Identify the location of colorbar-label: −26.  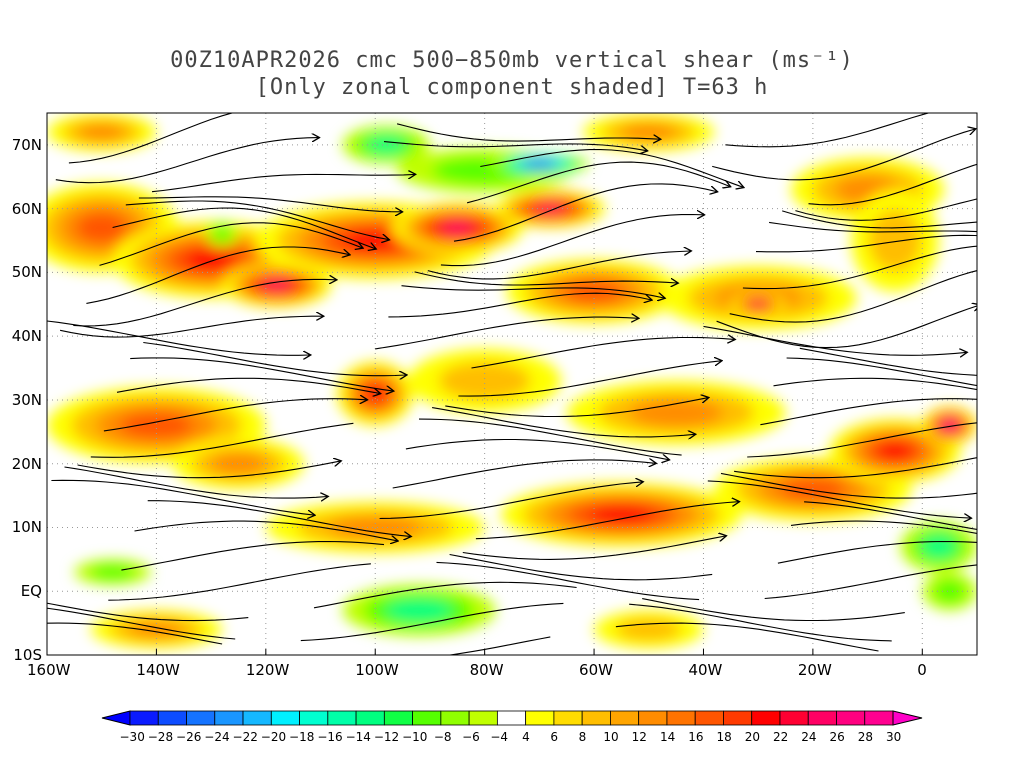
(189, 737).